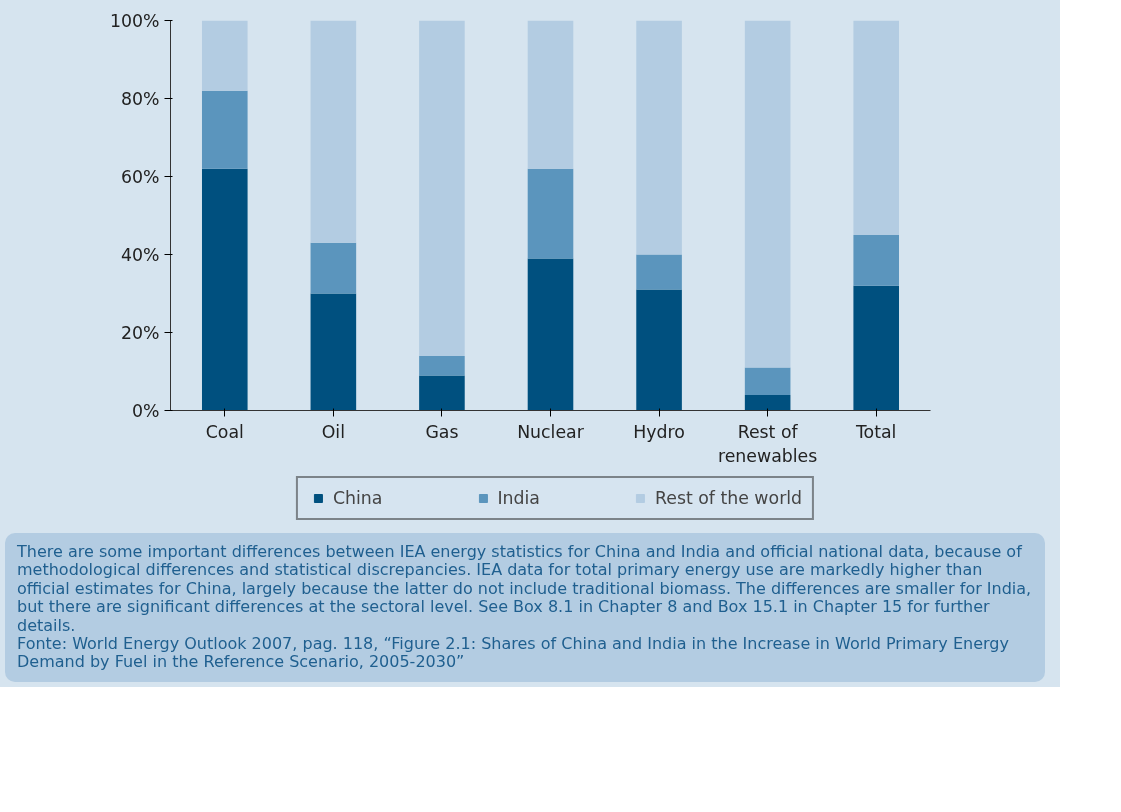 The image size is (1121, 812). I want to click on y-tick-label: 100%, so click(134, 20).